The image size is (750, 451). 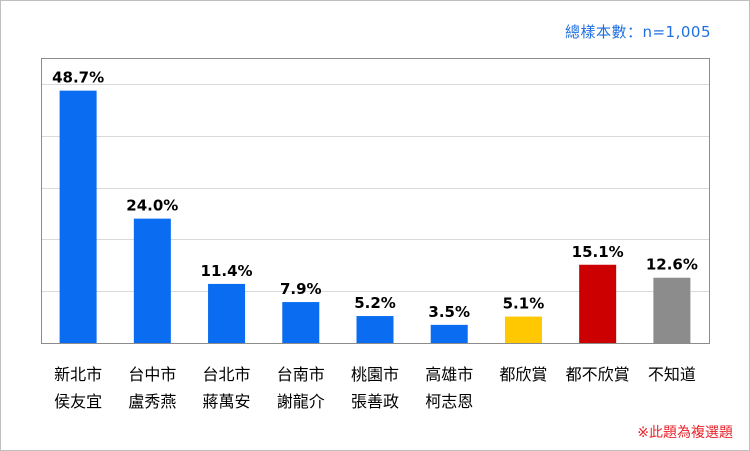 What do you see at coordinates (301, 401) in the screenshot?
I see `category-label: 謝龍介` at bounding box center [301, 401].